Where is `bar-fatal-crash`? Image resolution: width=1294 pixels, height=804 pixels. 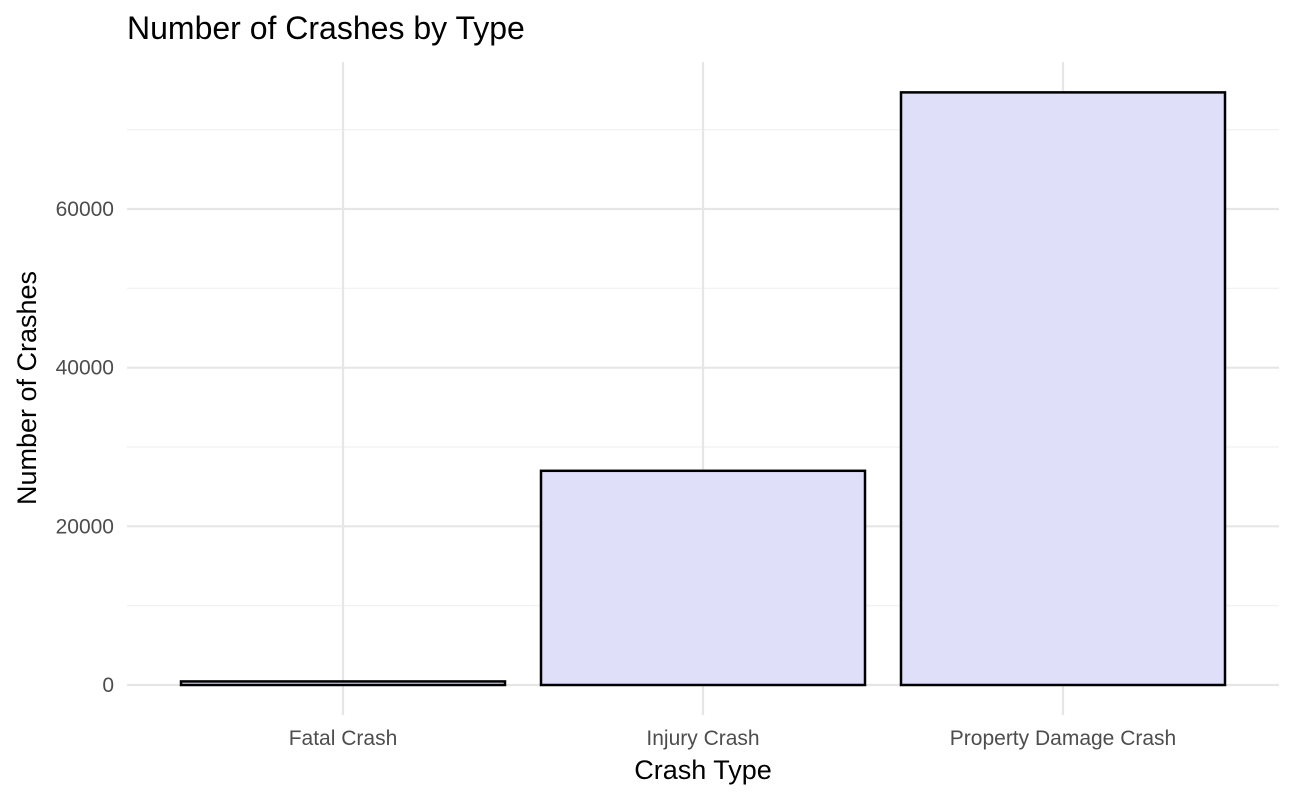 bar-fatal-crash is located at coordinates (343, 683).